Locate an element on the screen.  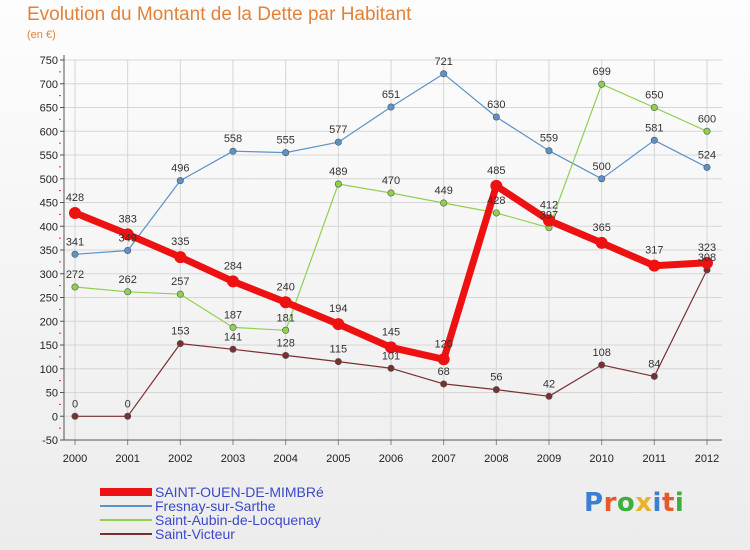
data-label: 555 is located at coordinates (285, 141).